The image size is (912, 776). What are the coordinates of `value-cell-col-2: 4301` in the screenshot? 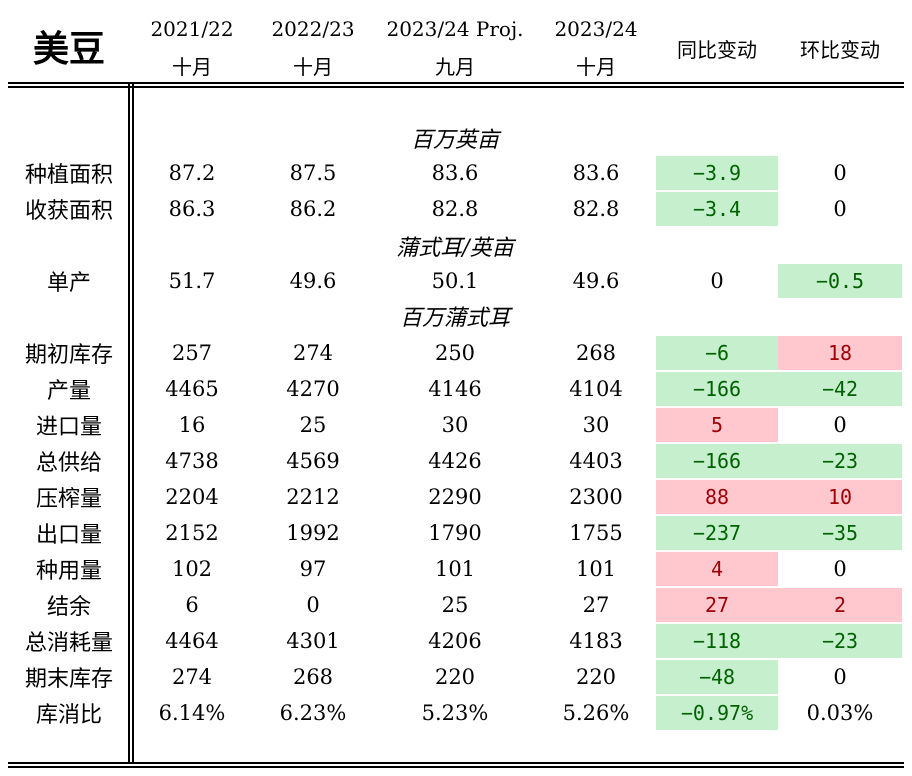 It's located at (313, 641).